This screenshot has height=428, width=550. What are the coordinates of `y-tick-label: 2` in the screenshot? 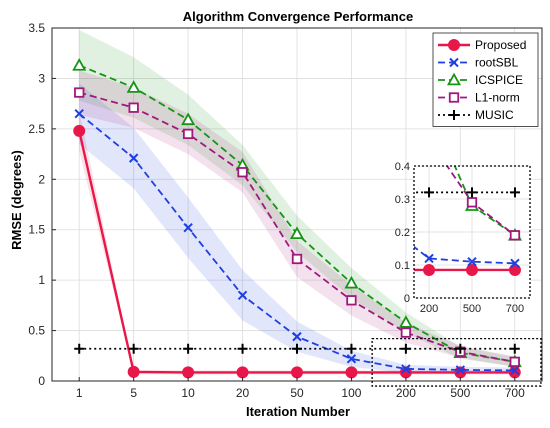 It's located at (41, 179).